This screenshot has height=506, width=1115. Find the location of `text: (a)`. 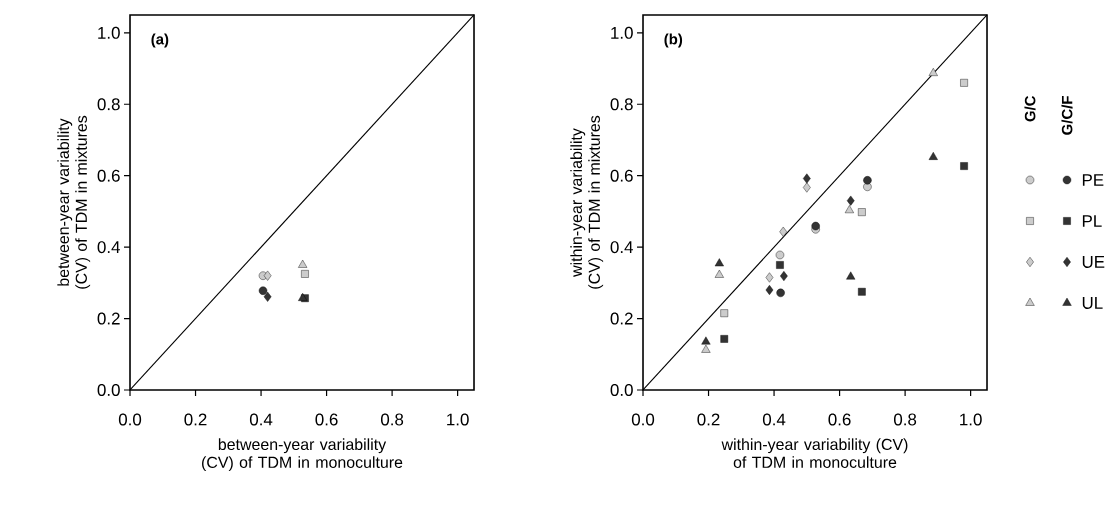

text: (a) is located at coordinates (160, 40).